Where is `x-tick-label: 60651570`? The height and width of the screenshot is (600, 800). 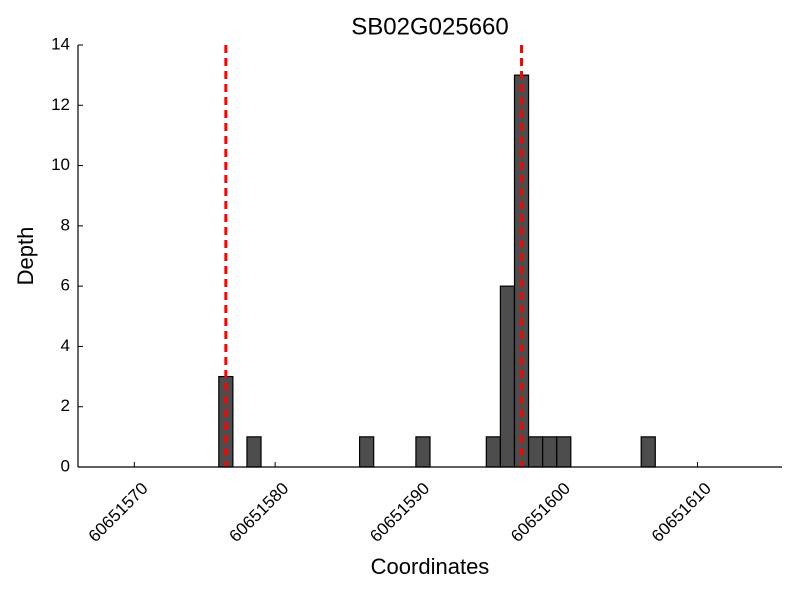
x-tick-label: 60651570 is located at coordinates (118, 512).